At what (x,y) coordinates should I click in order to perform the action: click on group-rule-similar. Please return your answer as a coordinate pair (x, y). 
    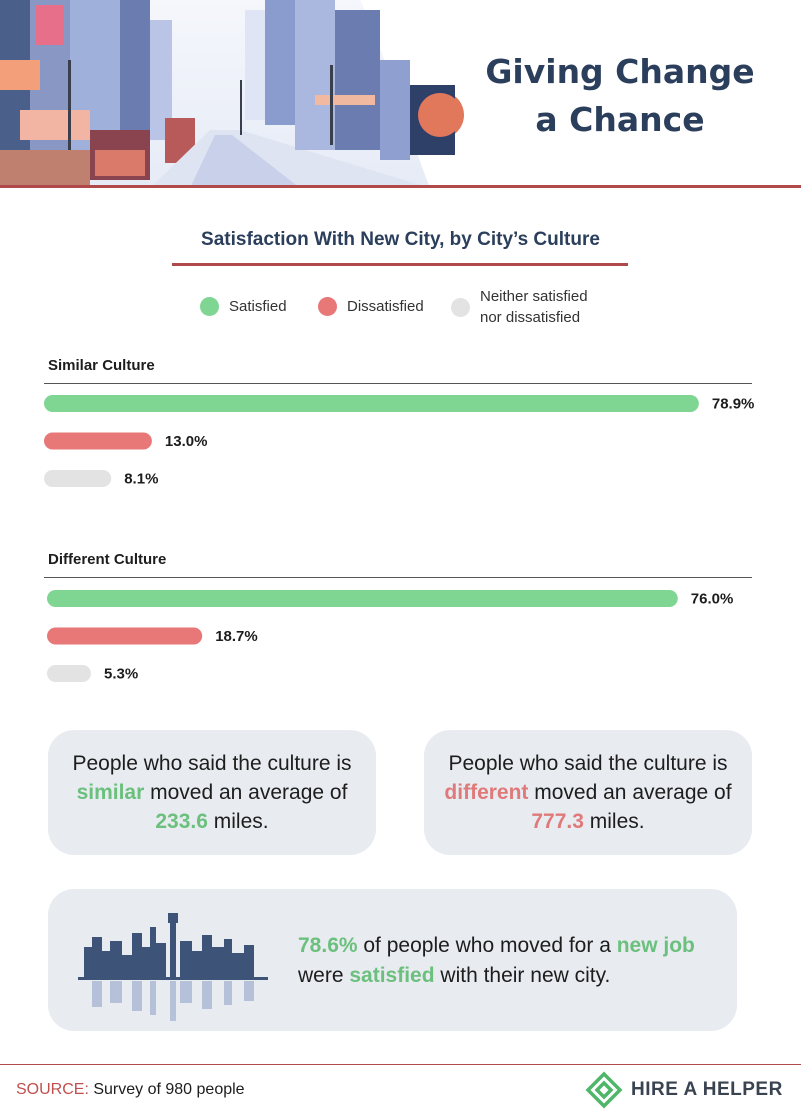
    Looking at the image, I should click on (398, 383).